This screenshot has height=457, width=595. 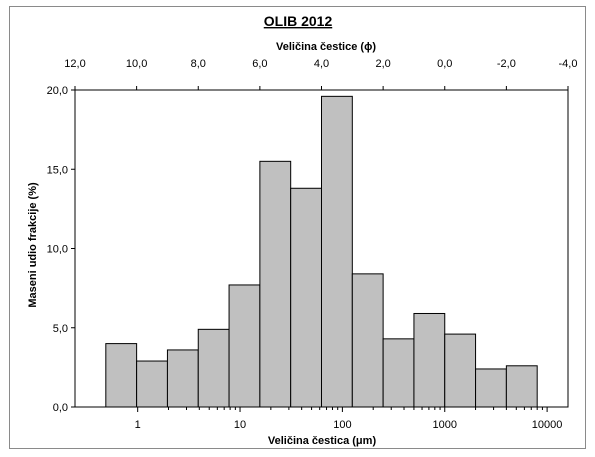 What do you see at coordinates (321, 64) in the screenshot?
I see `x2-tick-label: 4,0` at bounding box center [321, 64].